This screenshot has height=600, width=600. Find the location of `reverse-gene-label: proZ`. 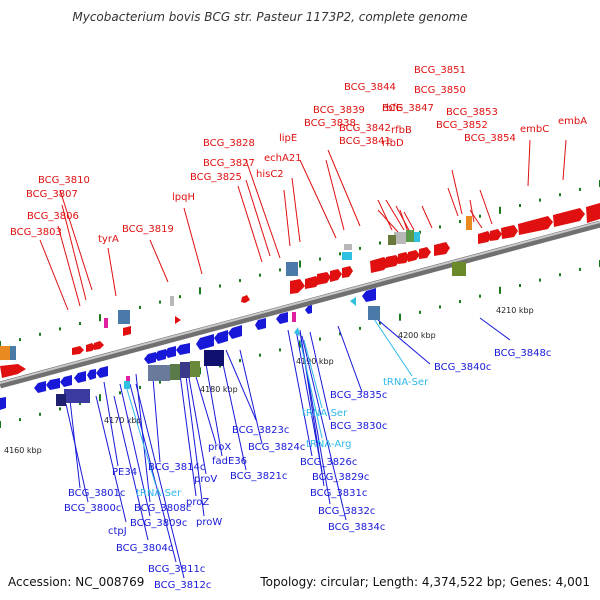

reverse-gene-label: proZ is located at coordinates (197, 502).